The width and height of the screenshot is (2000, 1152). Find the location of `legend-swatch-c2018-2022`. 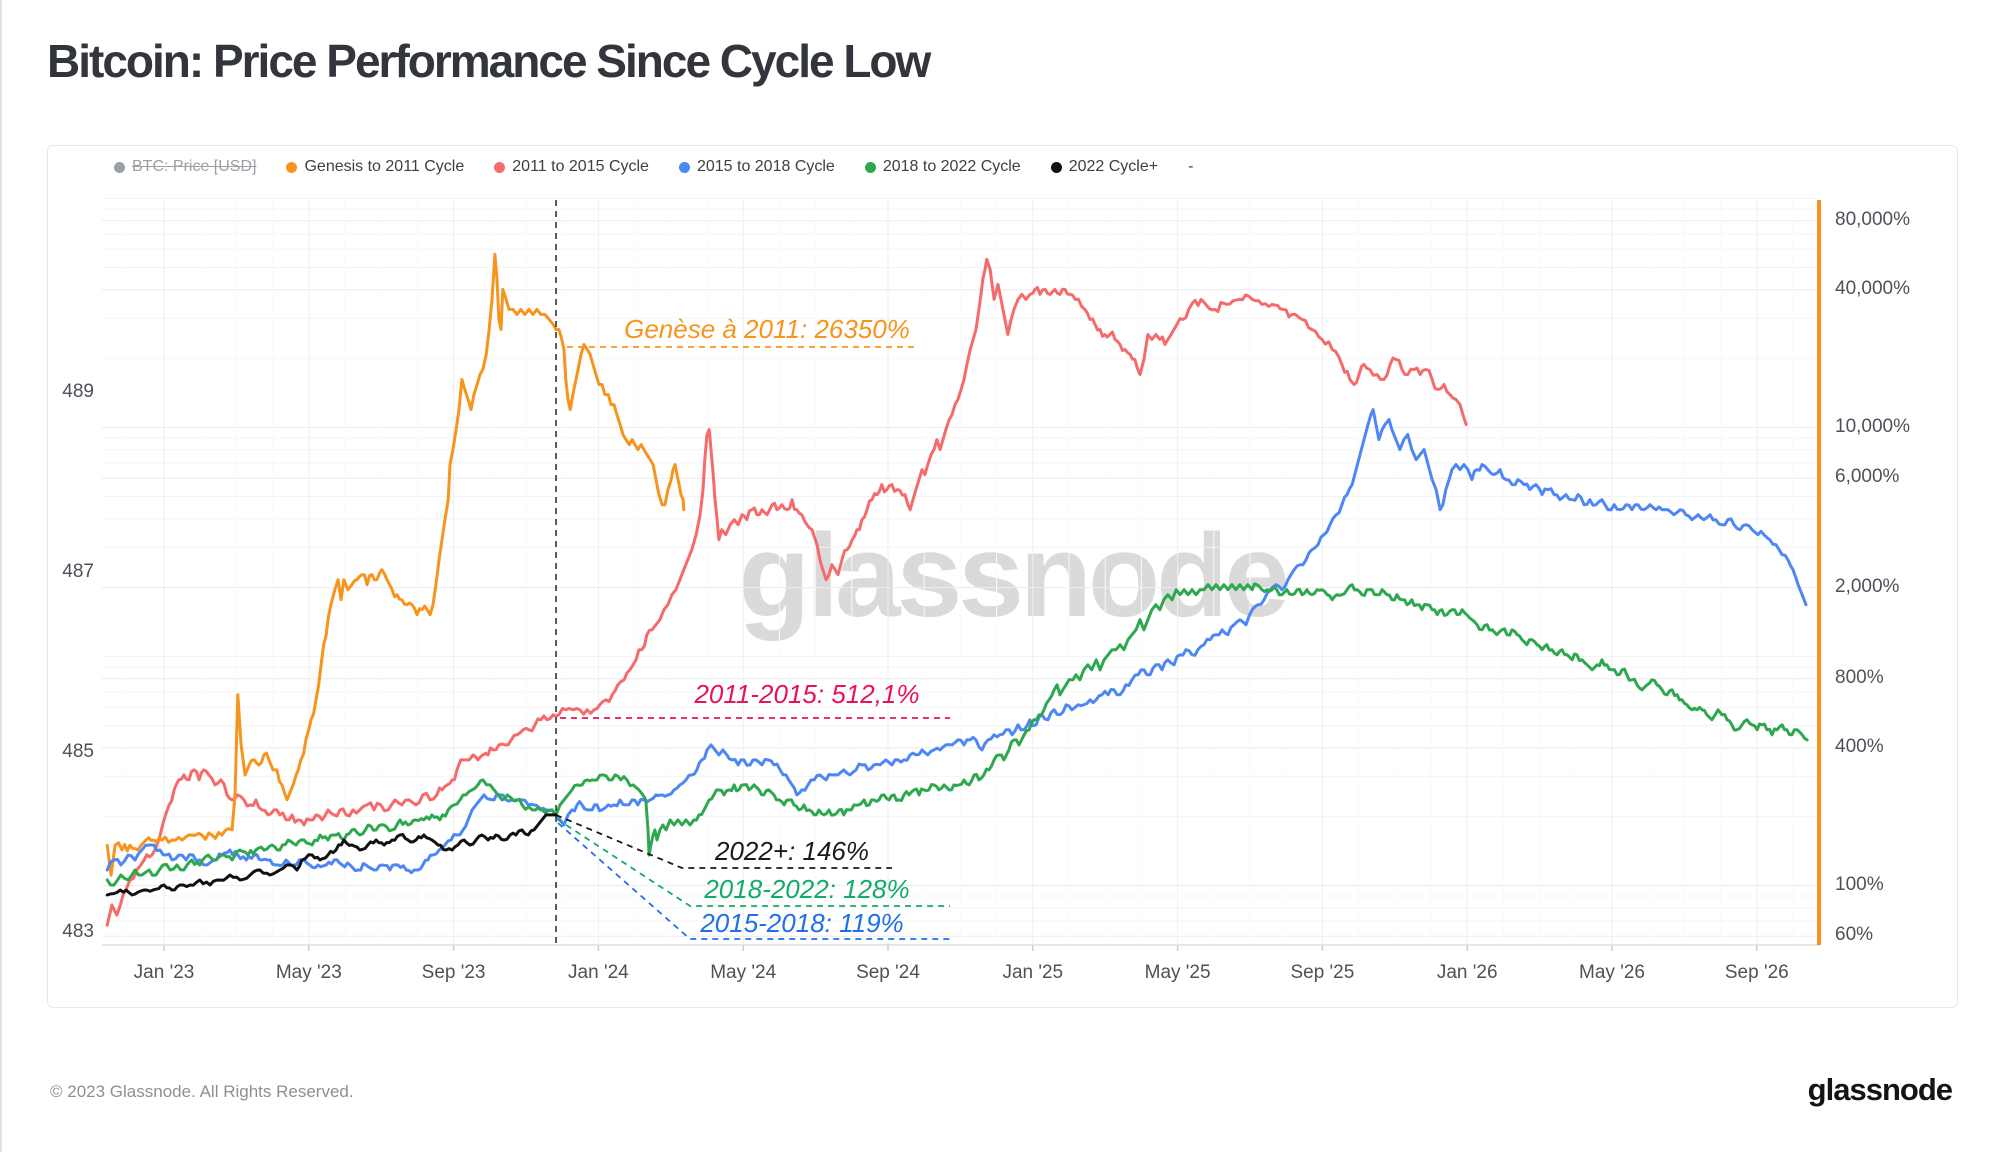

legend-swatch-c2018-2022 is located at coordinates (870, 167).